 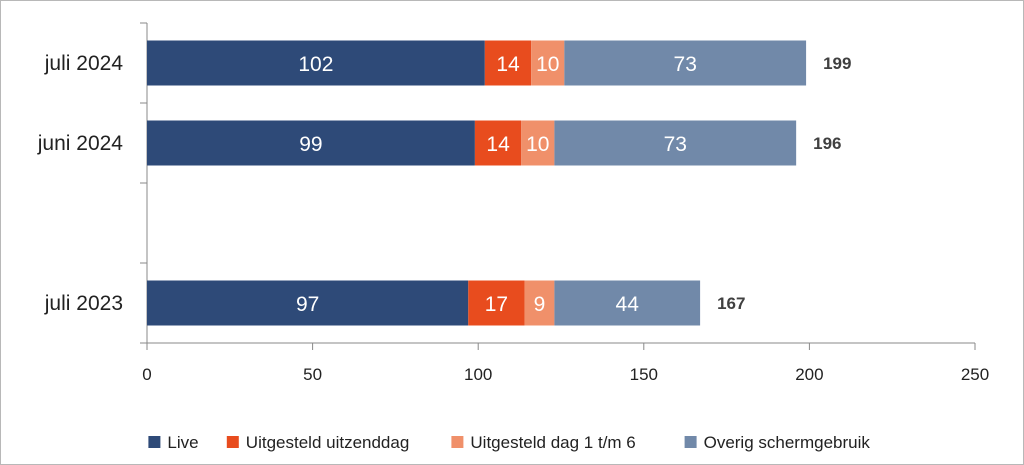 What do you see at coordinates (80, 143) in the screenshot?
I see `category-label: juni 2024` at bounding box center [80, 143].